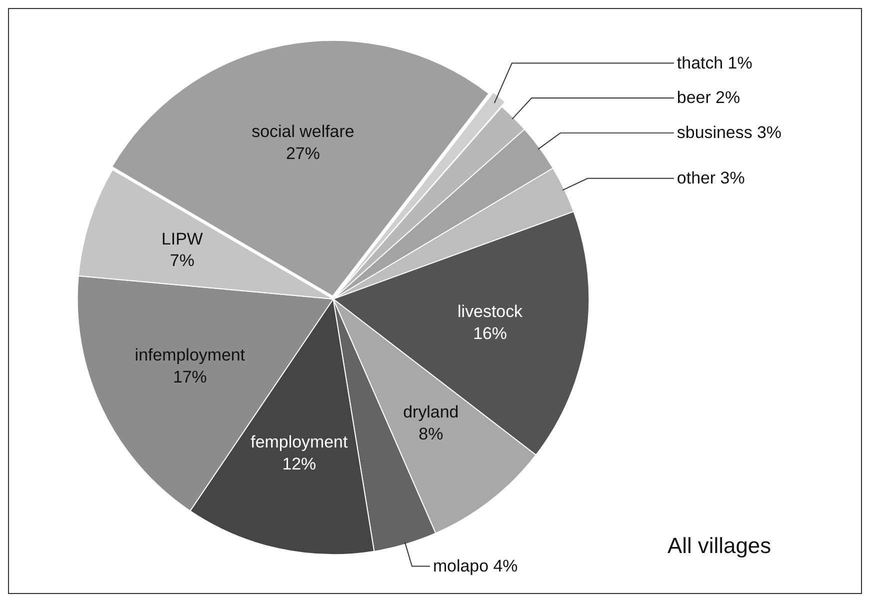 This screenshot has height=602, width=870. What do you see at coordinates (190, 355) in the screenshot?
I see `slice-label: infemployment` at bounding box center [190, 355].